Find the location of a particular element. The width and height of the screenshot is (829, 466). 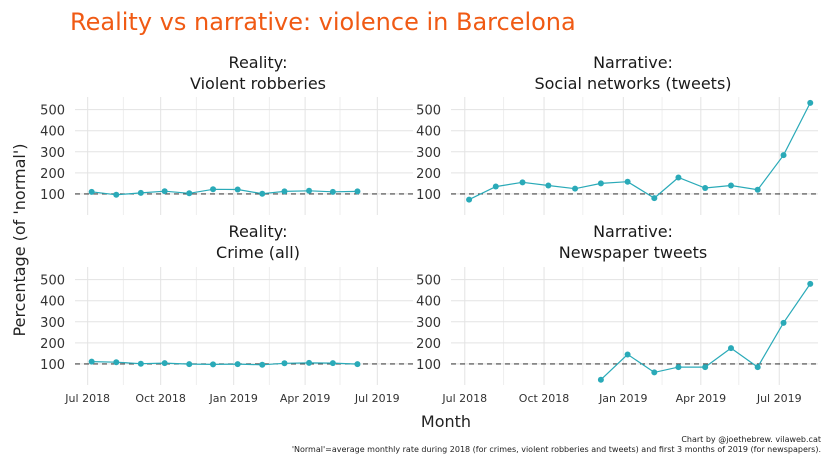

panel-title-line2: Violent robberies is located at coordinates (258, 83).